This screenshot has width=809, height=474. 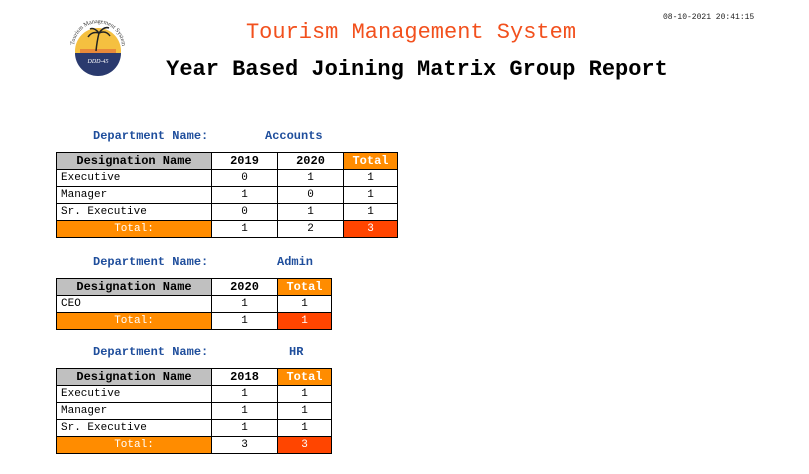 I want to click on table-header-row: Designation Name 2020 Total, so click(x=194, y=287).